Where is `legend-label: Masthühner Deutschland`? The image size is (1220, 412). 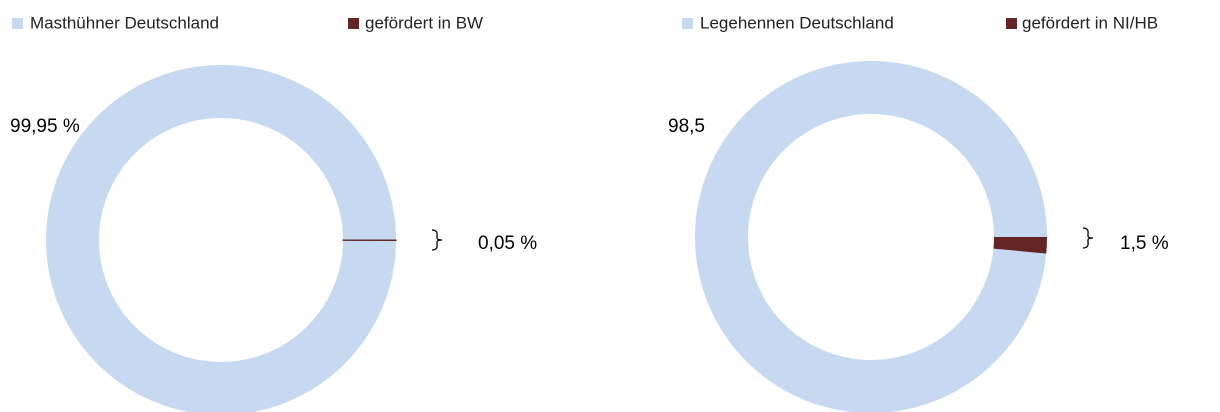
legend-label: Masthühner Deutschland is located at coordinates (124, 22).